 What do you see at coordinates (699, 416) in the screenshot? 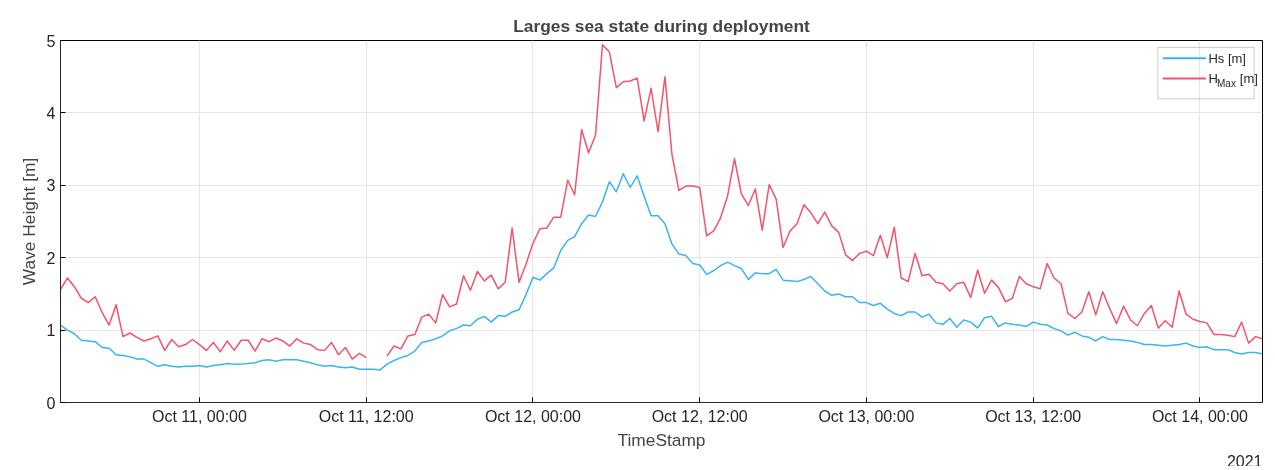
I see `x-tick-label: Oct 12, 12:00` at bounding box center [699, 416].